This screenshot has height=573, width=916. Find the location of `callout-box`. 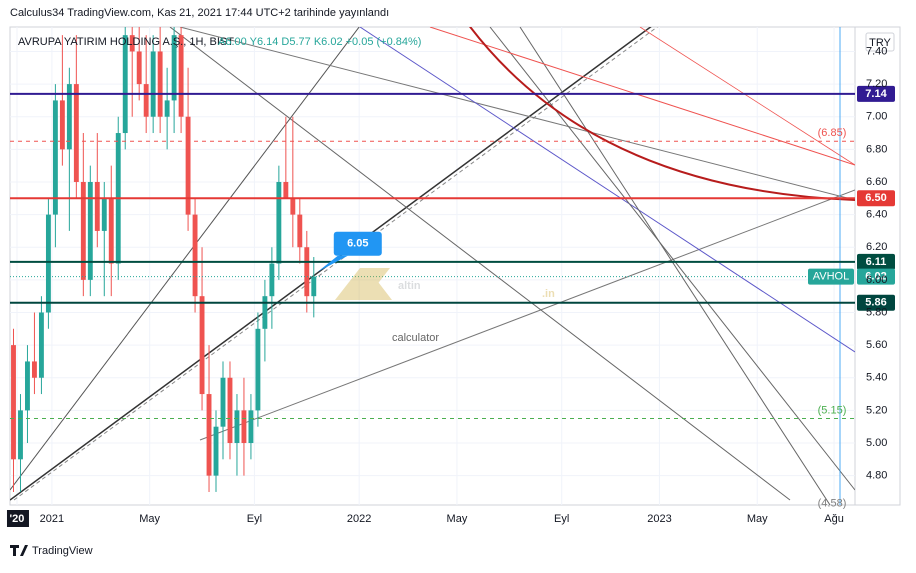

callout-box is located at coordinates (357, 243).